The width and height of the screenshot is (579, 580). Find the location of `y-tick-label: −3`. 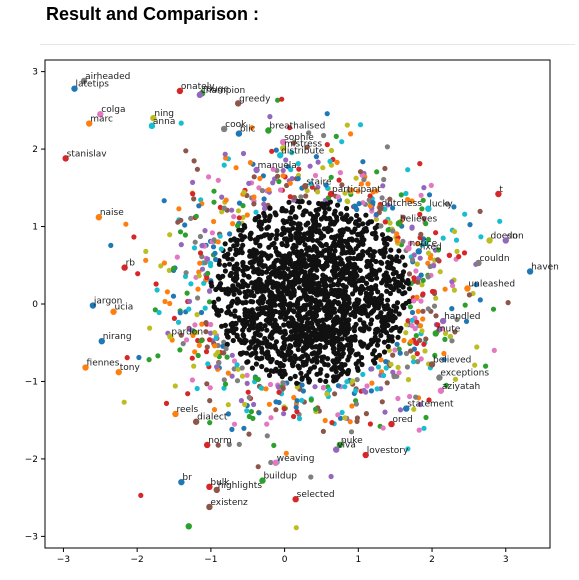

y-tick-label: −3 is located at coordinates (31, 537).